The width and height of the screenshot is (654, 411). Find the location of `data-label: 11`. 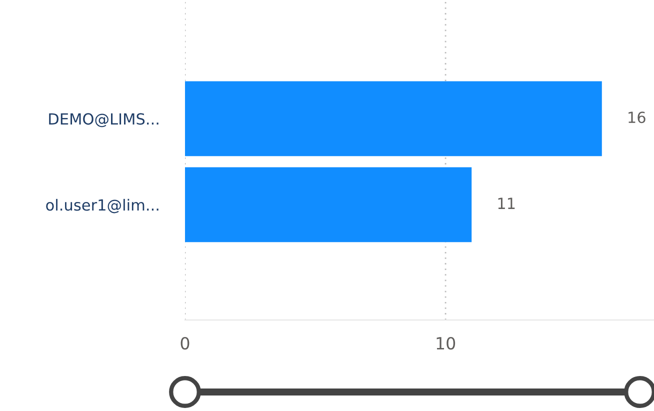

data-label: 11 is located at coordinates (506, 203).